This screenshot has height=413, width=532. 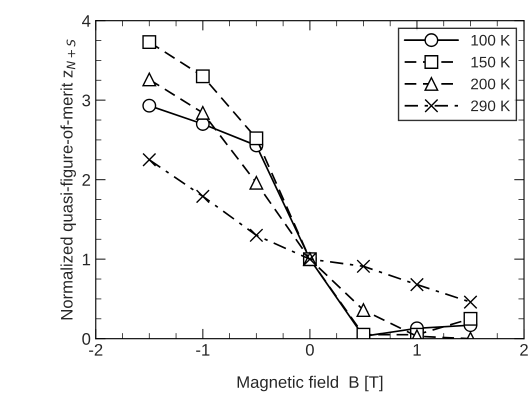 What do you see at coordinates (86, 260) in the screenshot?
I see `y-tick-label: 1` at bounding box center [86, 260].